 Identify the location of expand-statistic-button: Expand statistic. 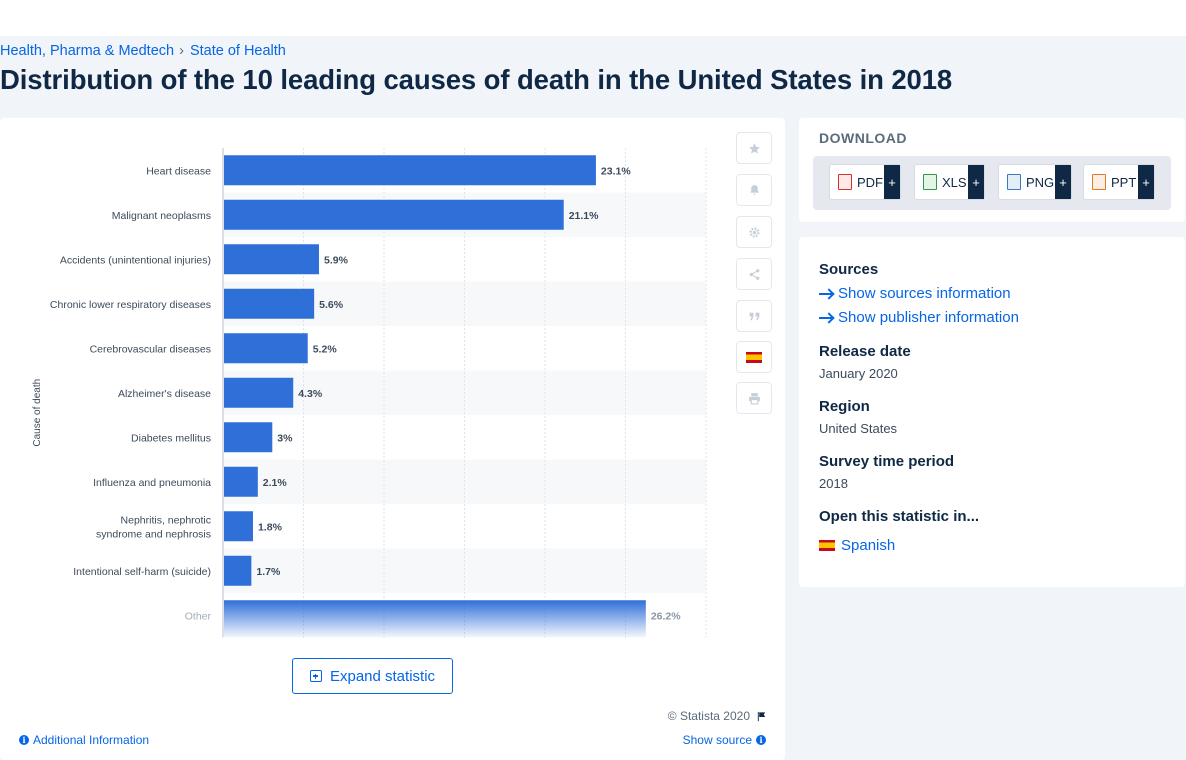
(372, 676).